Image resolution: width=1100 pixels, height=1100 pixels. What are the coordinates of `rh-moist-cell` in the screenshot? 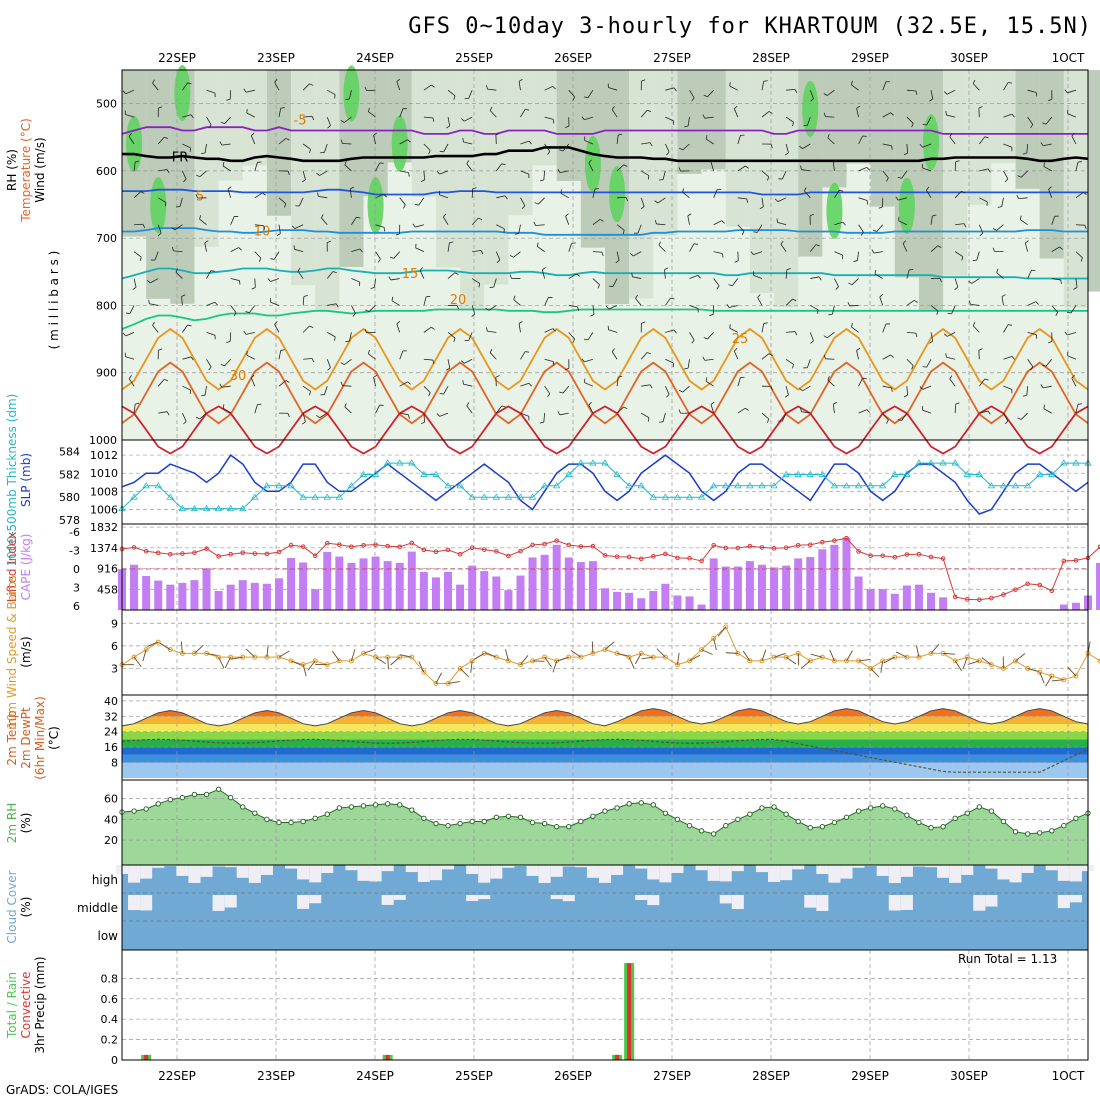 It's located at (810, 108).